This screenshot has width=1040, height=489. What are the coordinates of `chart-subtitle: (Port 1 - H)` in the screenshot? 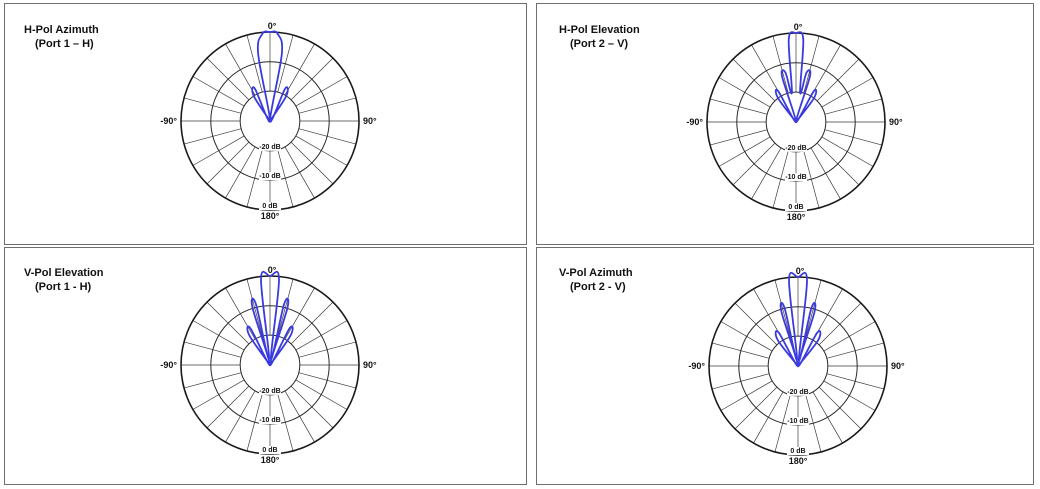 It's located at (63, 287).